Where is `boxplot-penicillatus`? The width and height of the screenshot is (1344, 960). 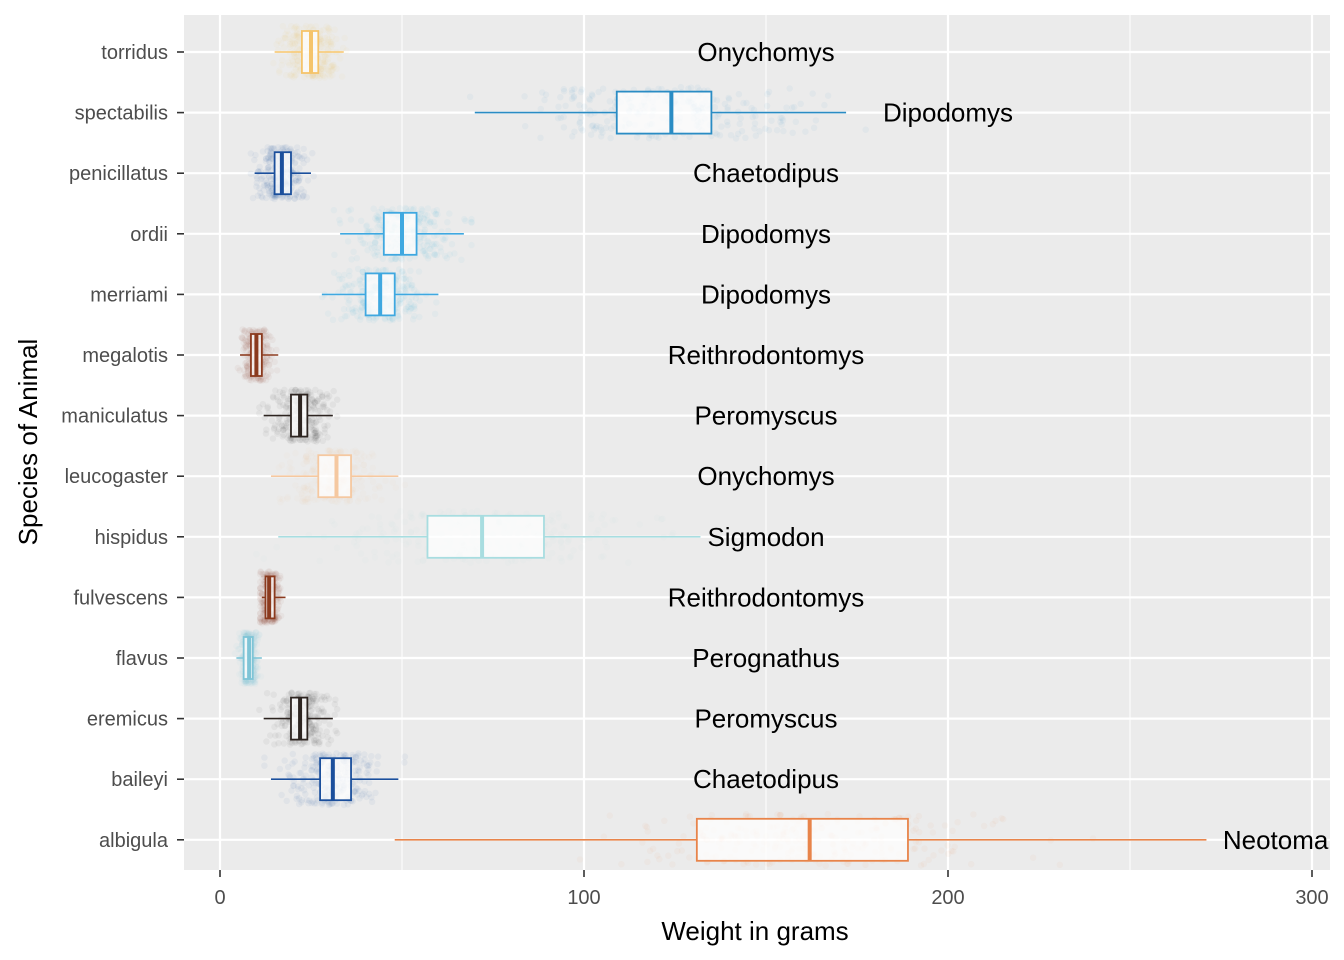 boxplot-penicillatus is located at coordinates (282, 173).